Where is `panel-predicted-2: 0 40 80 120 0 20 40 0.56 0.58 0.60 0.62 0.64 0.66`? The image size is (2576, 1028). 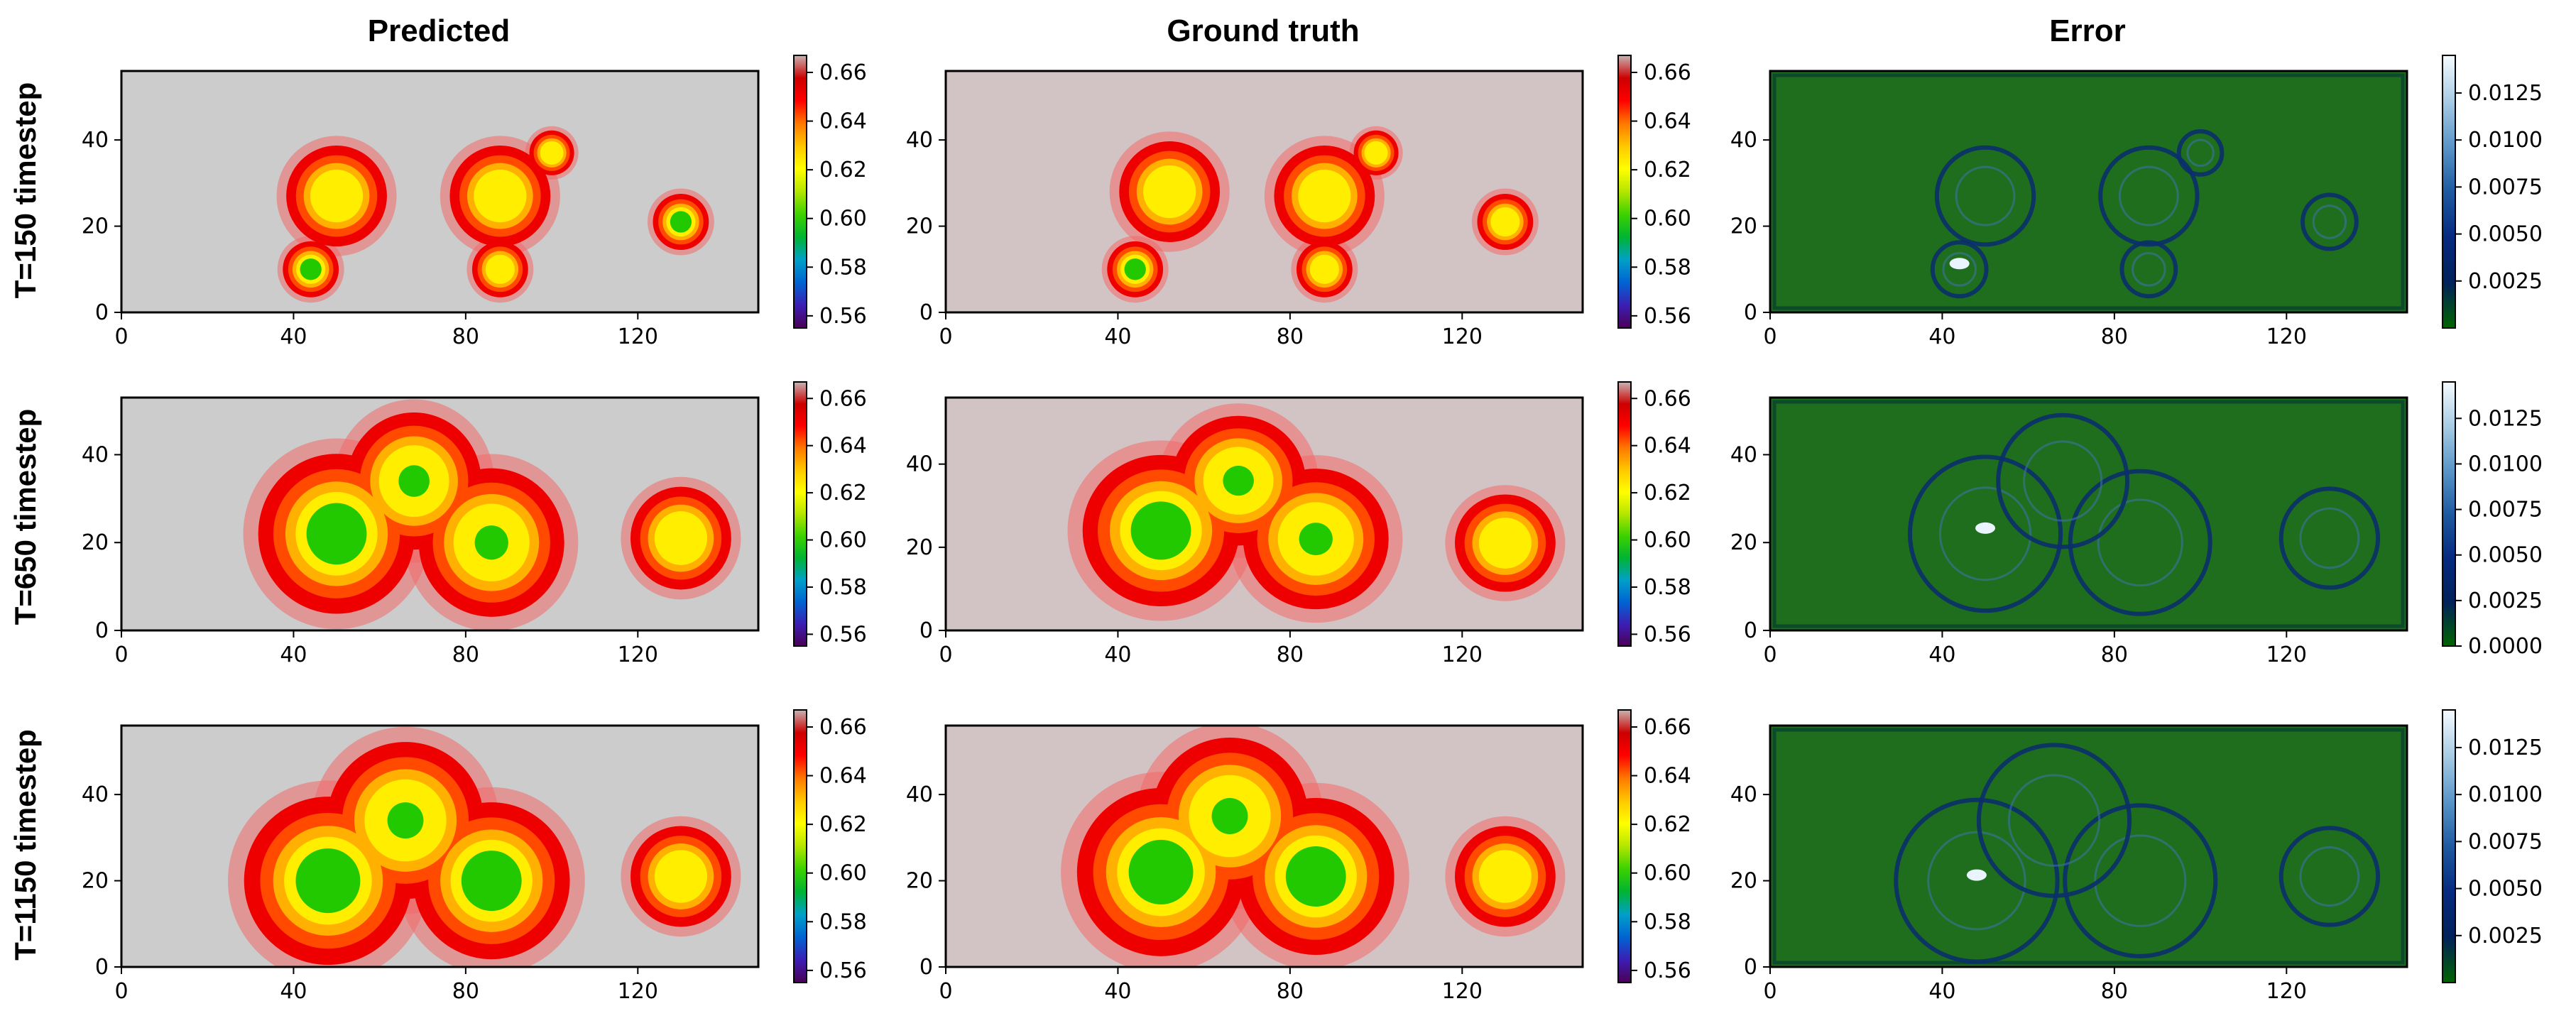
panel-predicted-2: 0 40 80 120 0 20 40 0.56 0.58 0.60 0.62 0.64 0.66 is located at coordinates (474, 524).